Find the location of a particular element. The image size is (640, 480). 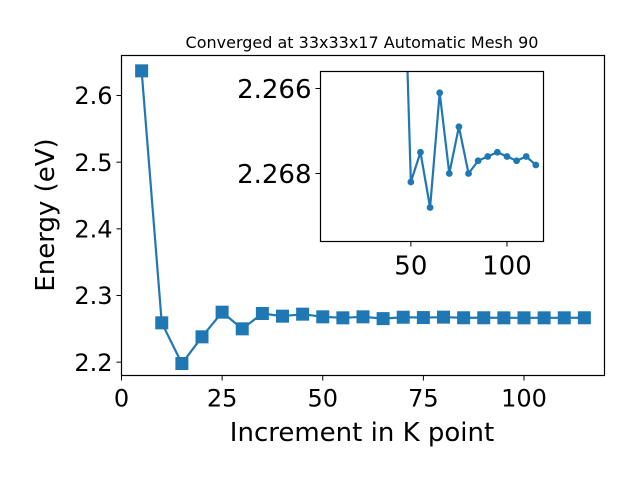

inset-x-tick-label: 50 is located at coordinates (410, 267).